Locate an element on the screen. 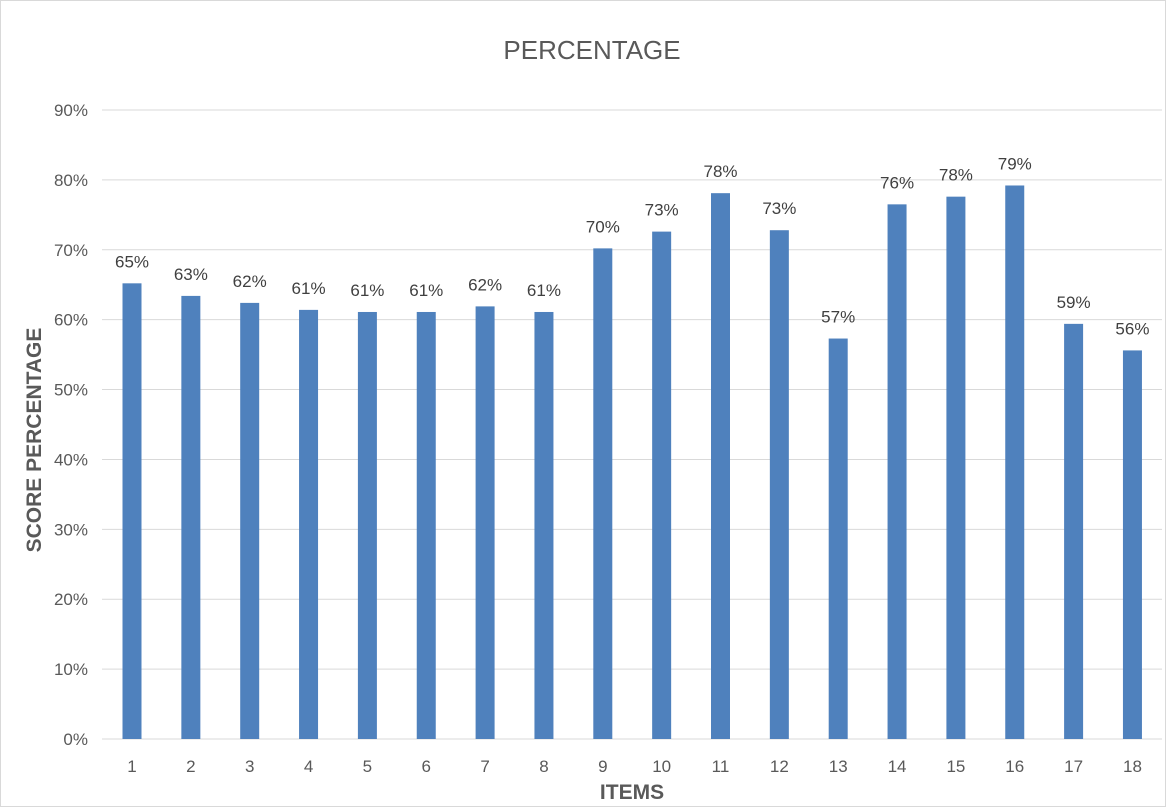  data-label: 65% is located at coordinates (132, 261).